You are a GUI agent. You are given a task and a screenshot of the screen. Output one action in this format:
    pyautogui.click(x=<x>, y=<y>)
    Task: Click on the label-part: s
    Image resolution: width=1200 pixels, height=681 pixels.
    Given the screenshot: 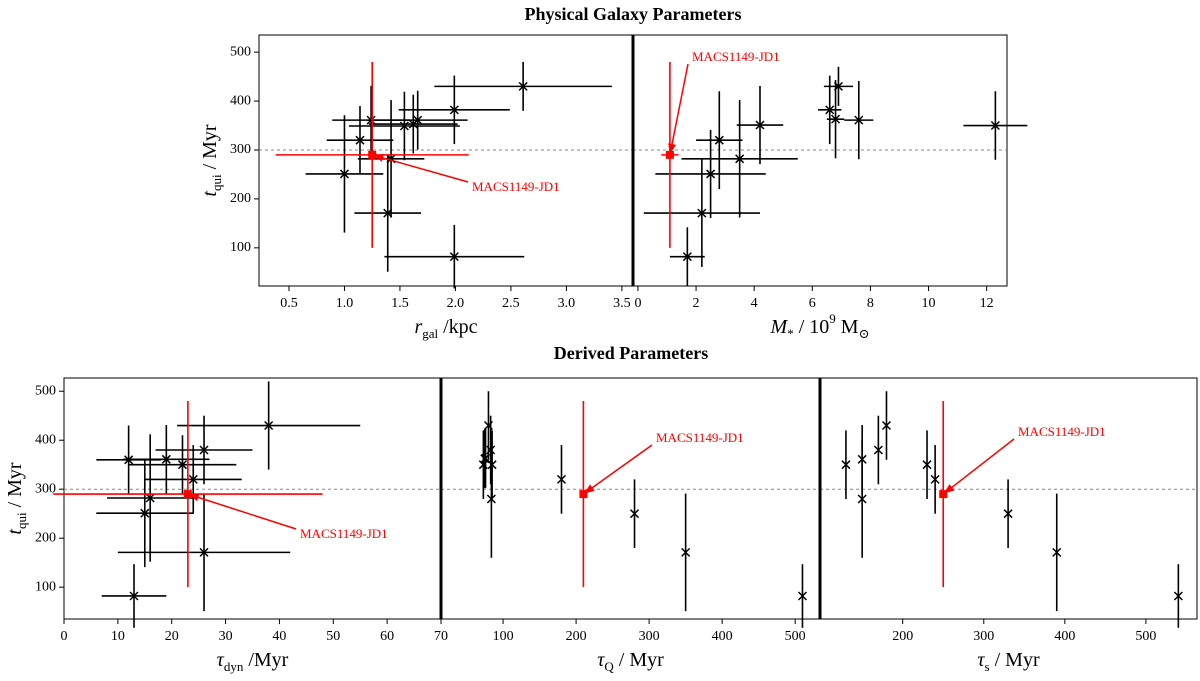 What is the action you would take?
    pyautogui.click(x=987, y=666)
    